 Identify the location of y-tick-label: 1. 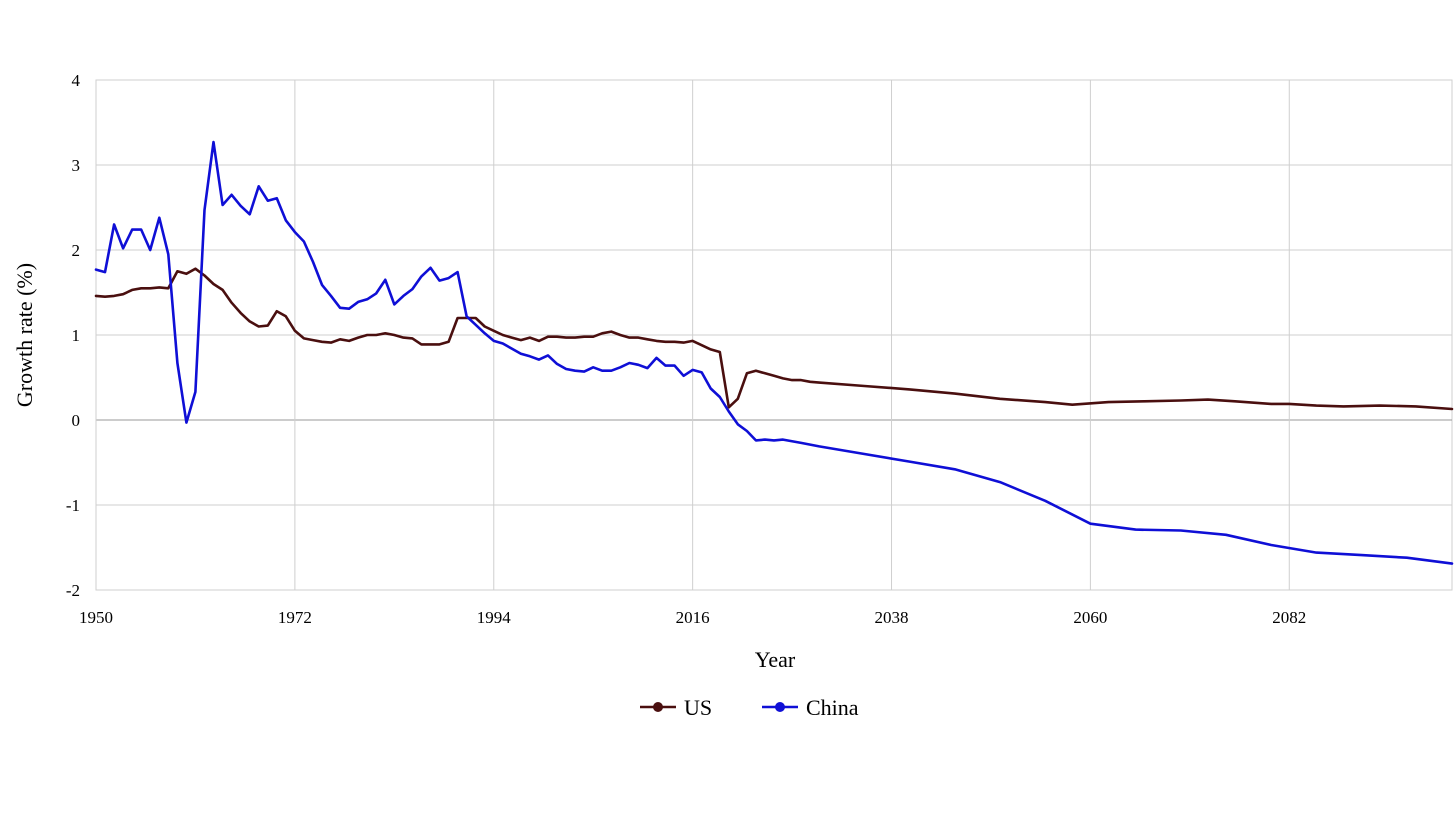
(76, 335).